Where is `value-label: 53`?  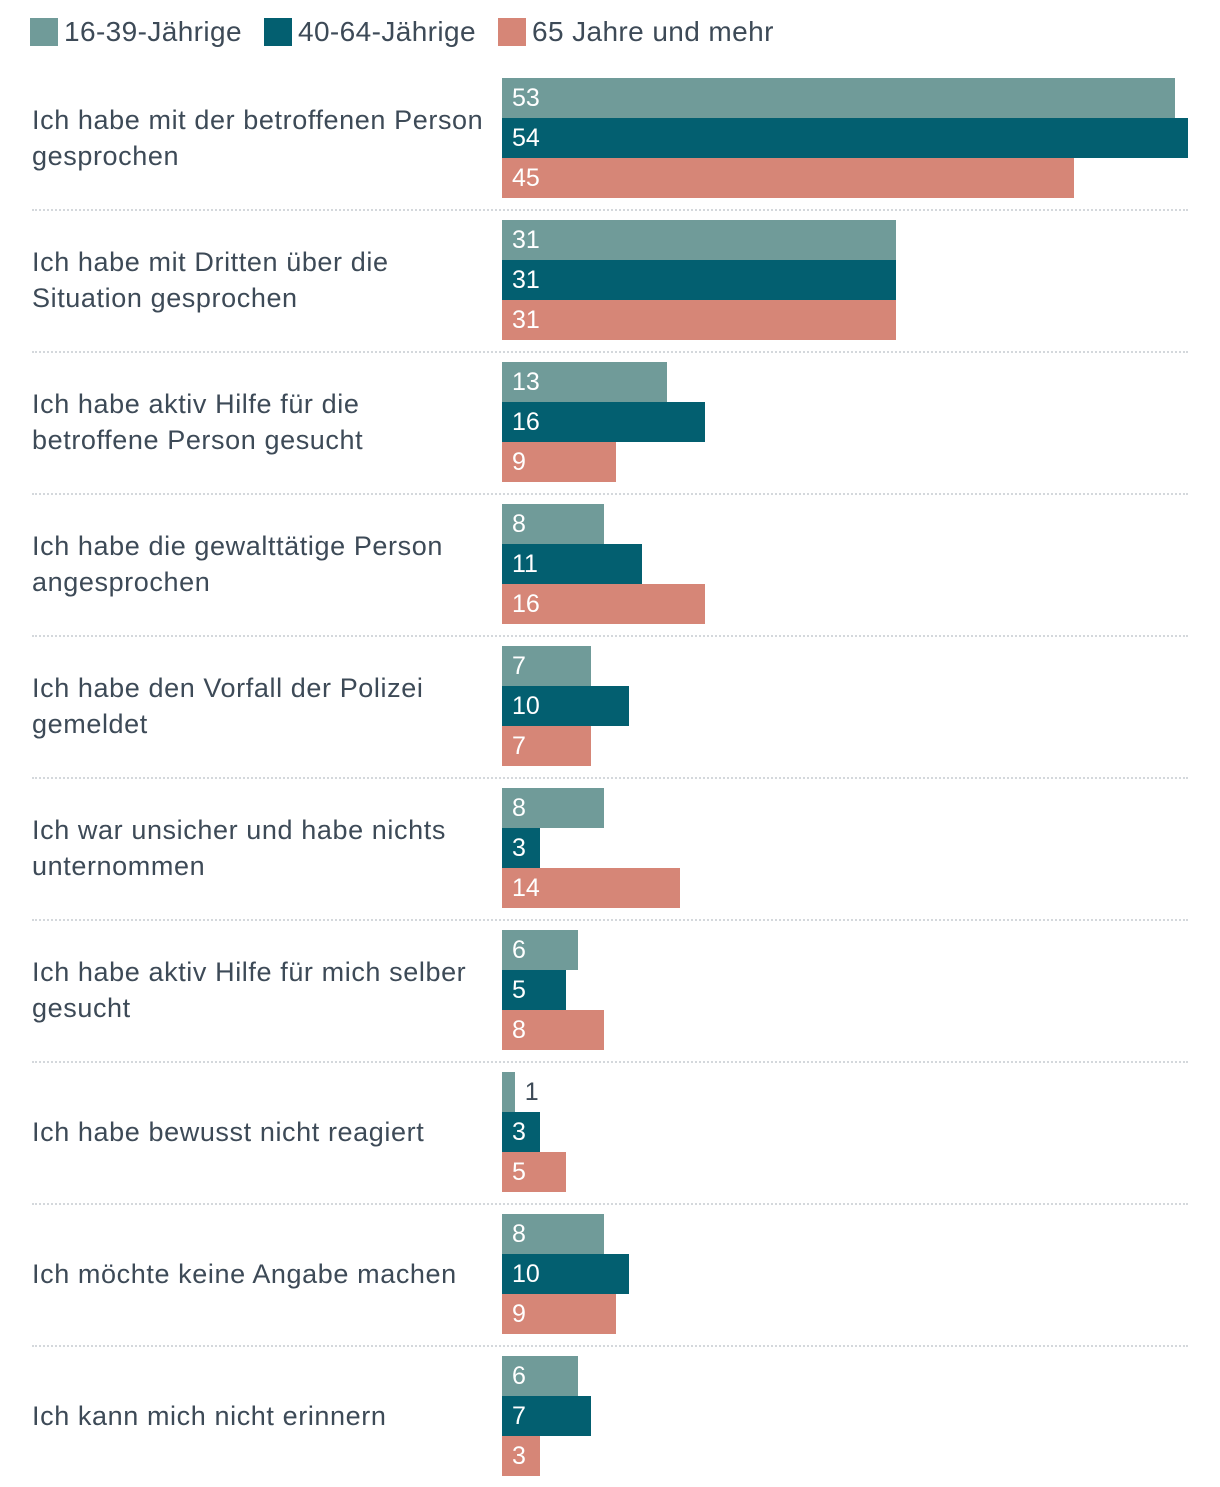
value-label: 53 is located at coordinates (526, 98).